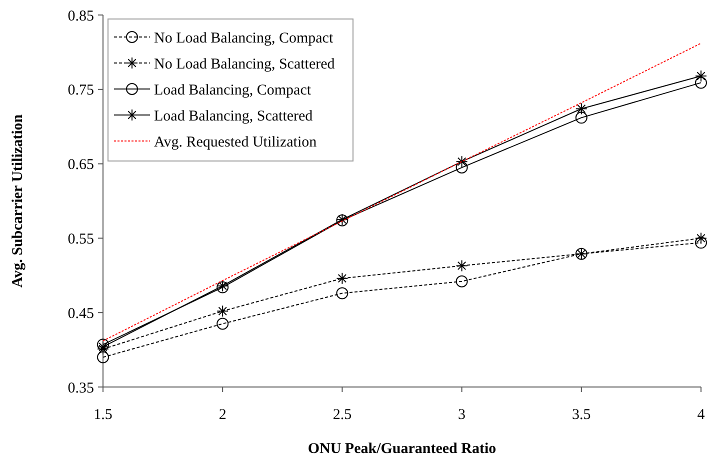 This screenshot has height=461, width=707. I want to click on y-tick-label: 0.85, so click(81, 16).